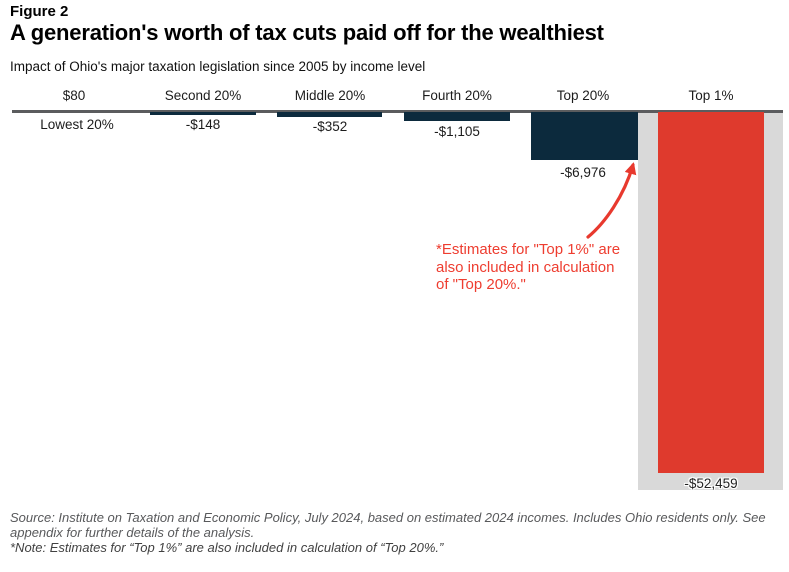 The image size is (789, 572). What do you see at coordinates (457, 95) in the screenshot?
I see `column-header-fourth-20: Fourth 20%` at bounding box center [457, 95].